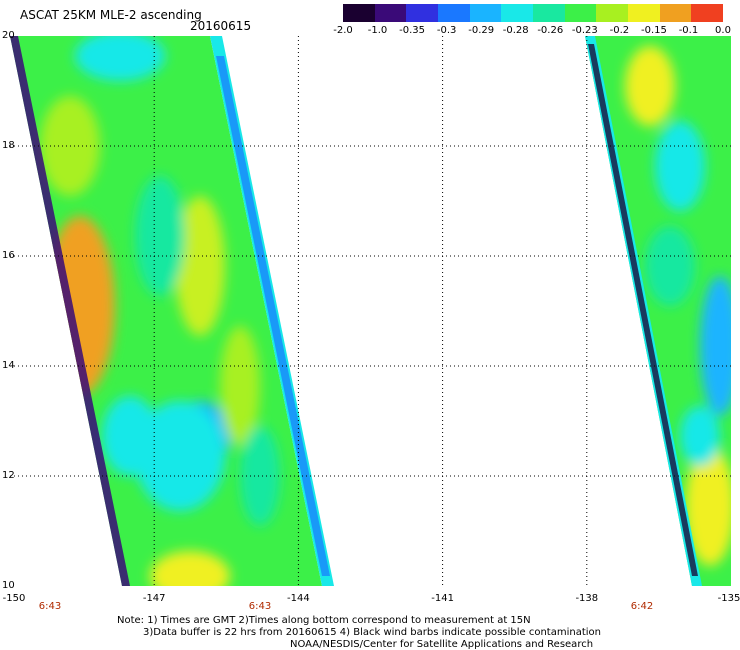 This screenshot has width=740, height=650. What do you see at coordinates (8, 475) in the screenshot?
I see `lat-label: 12` at bounding box center [8, 475].